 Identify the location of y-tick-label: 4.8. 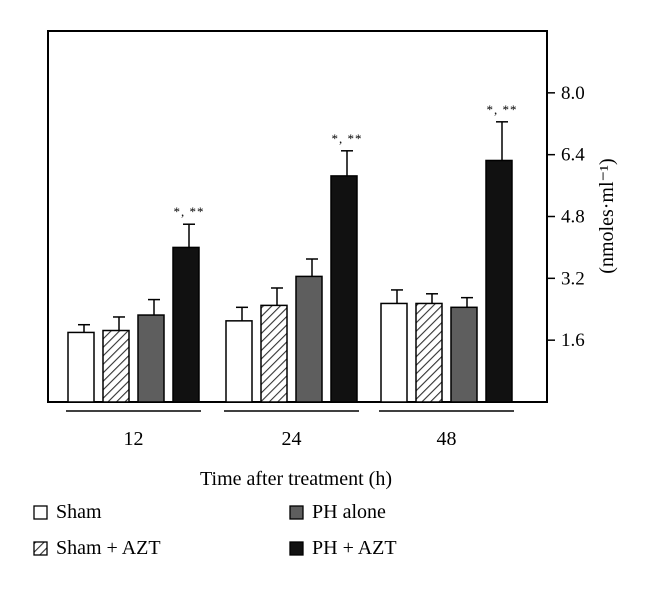
(573, 217).